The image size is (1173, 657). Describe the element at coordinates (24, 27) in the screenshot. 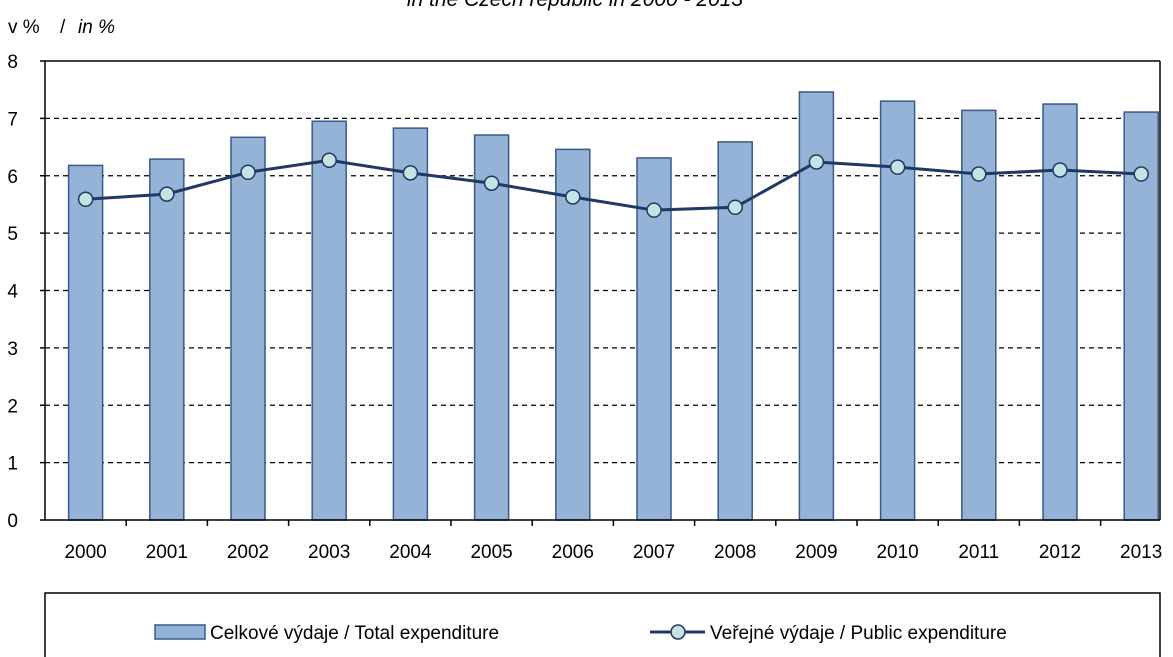

I see `y-axis-label: v %` at that location.